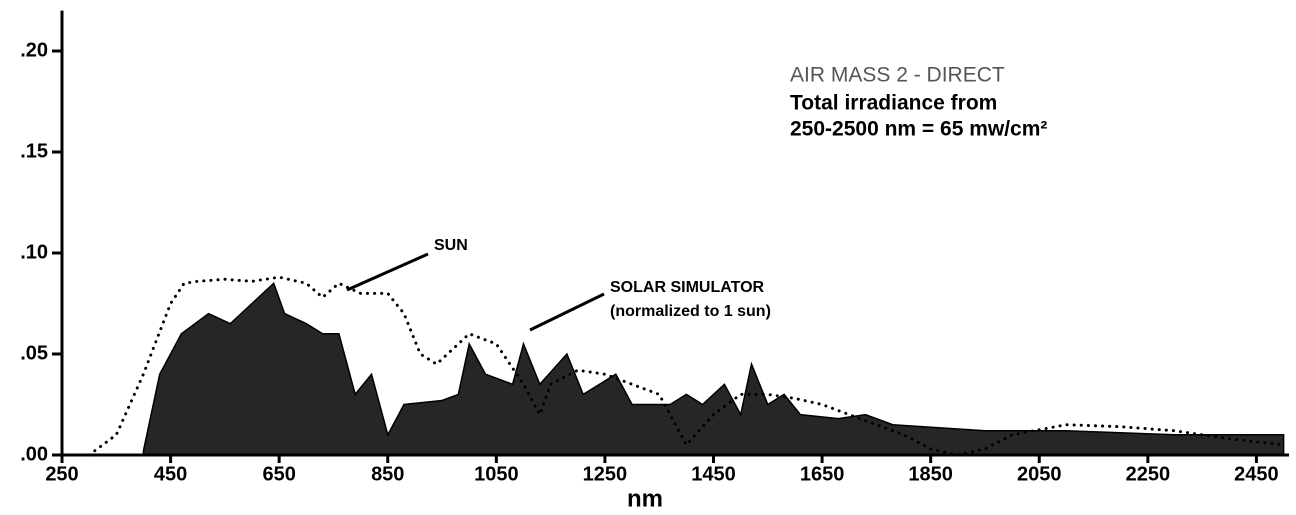 The height and width of the screenshot is (515, 1296). I want to click on y-tick-label: .10, so click(34, 252).